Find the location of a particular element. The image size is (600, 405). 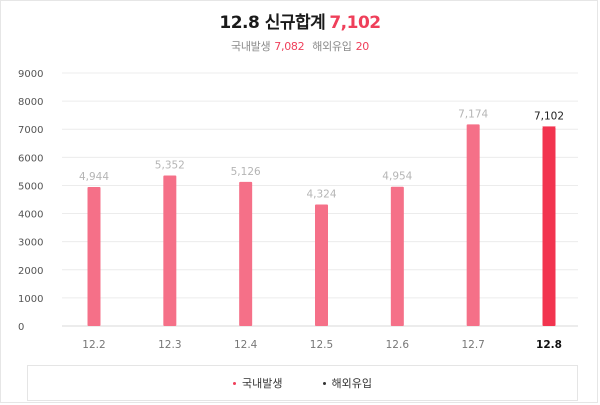

y-tick-label: 6000 is located at coordinates (30, 158).